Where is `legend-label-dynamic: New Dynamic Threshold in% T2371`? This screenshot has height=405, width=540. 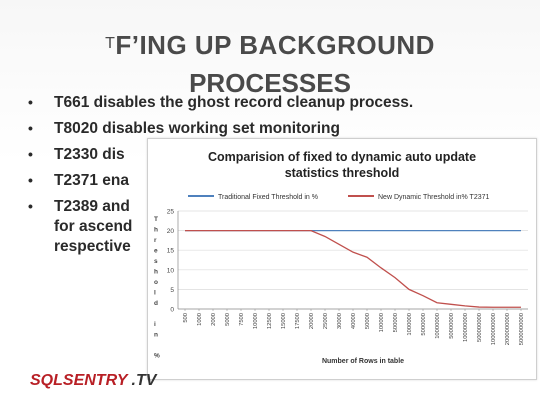
legend-label-dynamic: New Dynamic Threshold in% T2371 is located at coordinates (434, 197).